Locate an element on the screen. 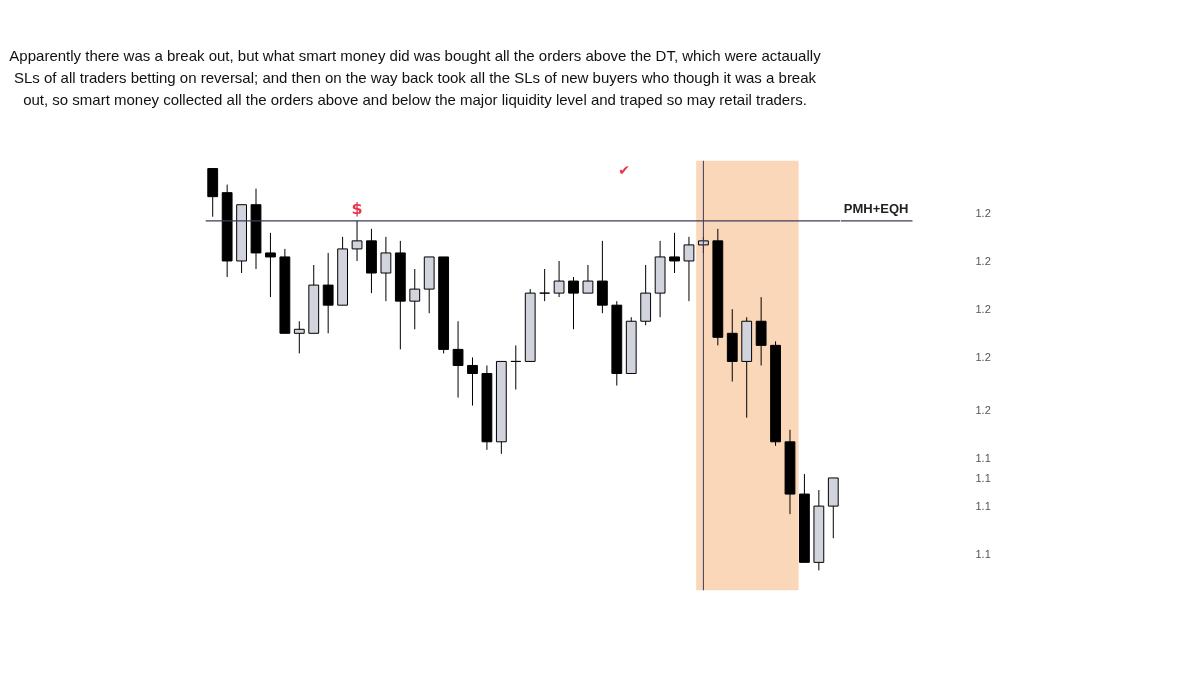  annotation: $ is located at coordinates (357, 208).